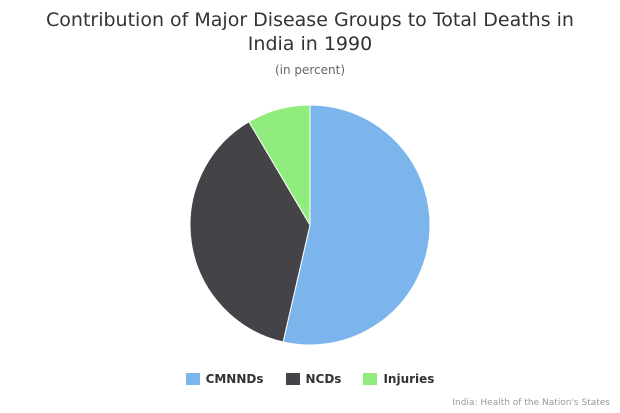  I want to click on legend-label: CMNNDs, so click(234, 379).